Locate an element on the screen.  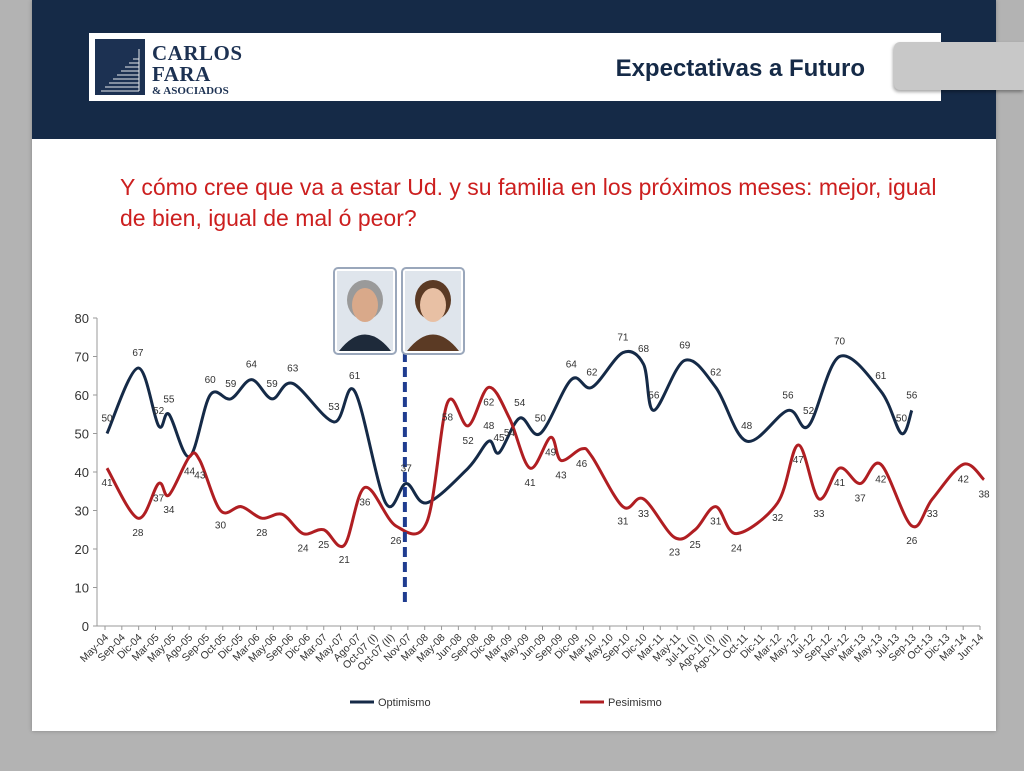
data-label: 71 is located at coordinates (623, 338).